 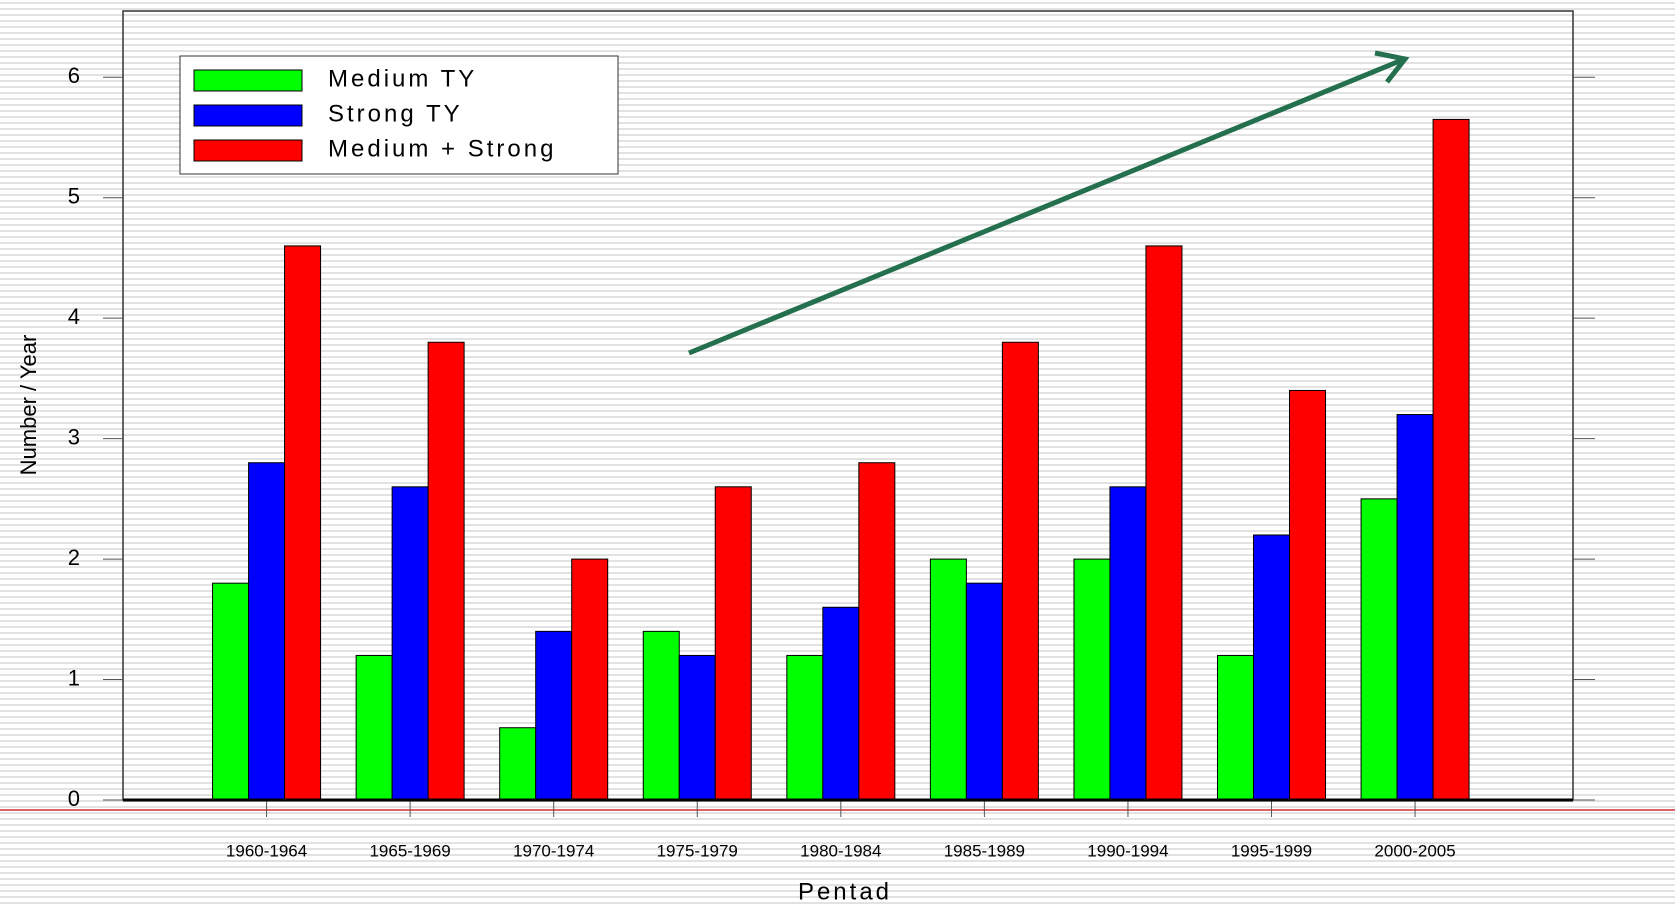 What do you see at coordinates (1392, 67) in the screenshot?
I see `trend-arrow-head` at bounding box center [1392, 67].